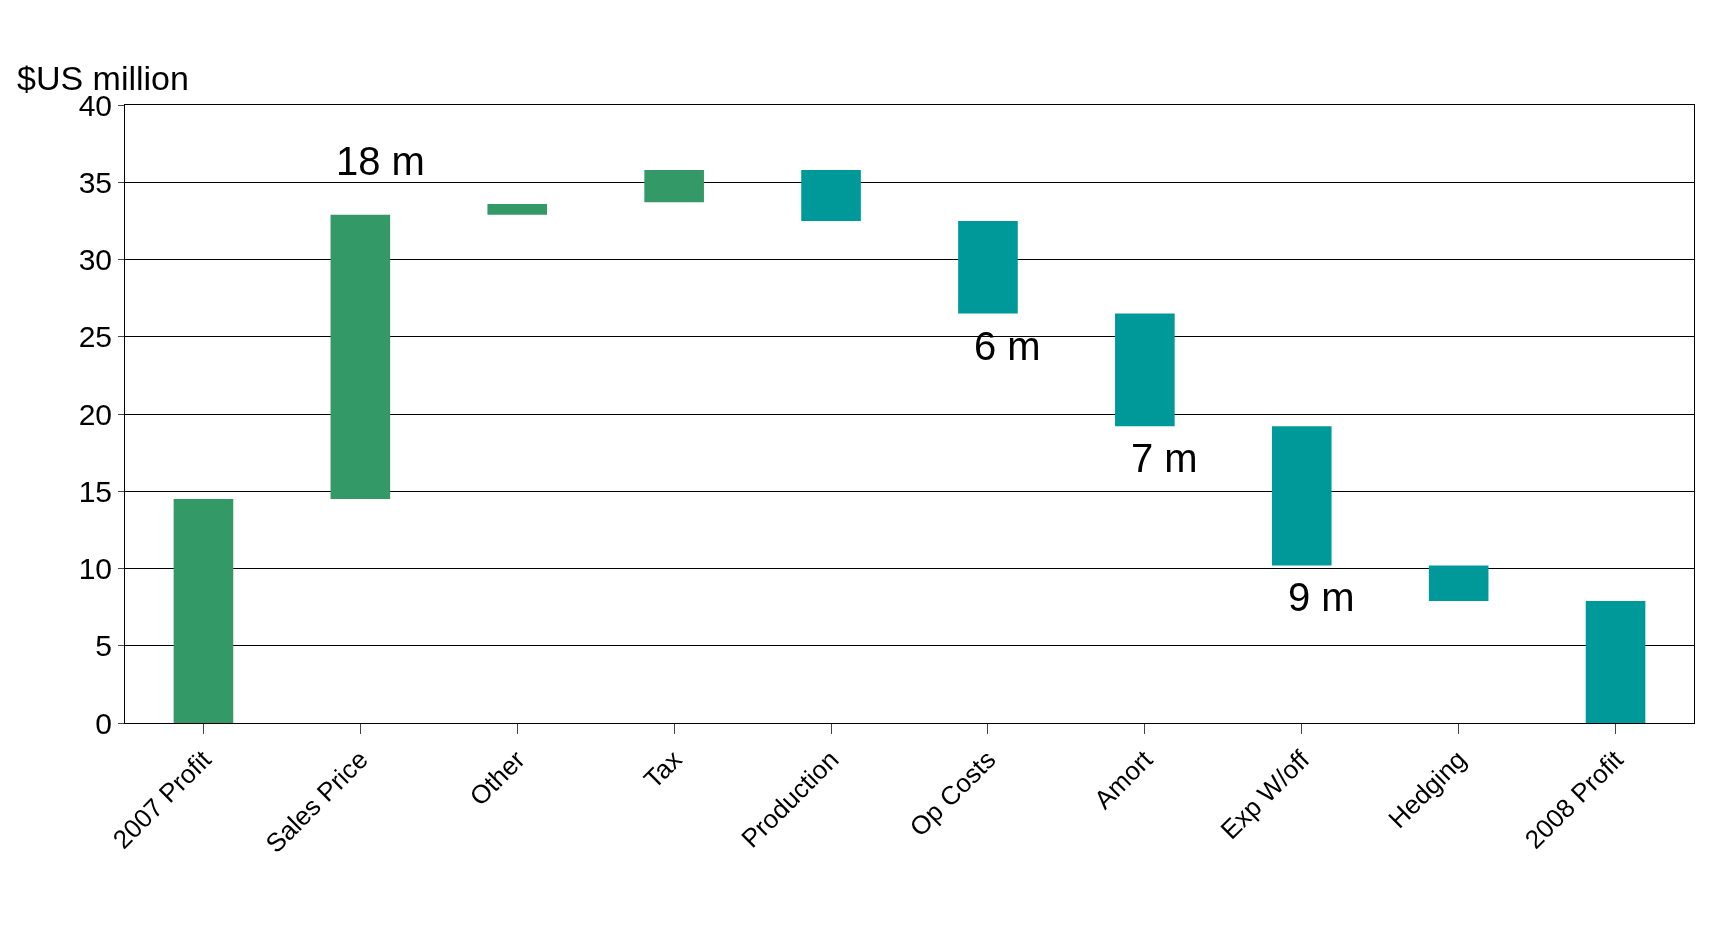  I want to click on y-tick-label: 25, so click(95, 337).